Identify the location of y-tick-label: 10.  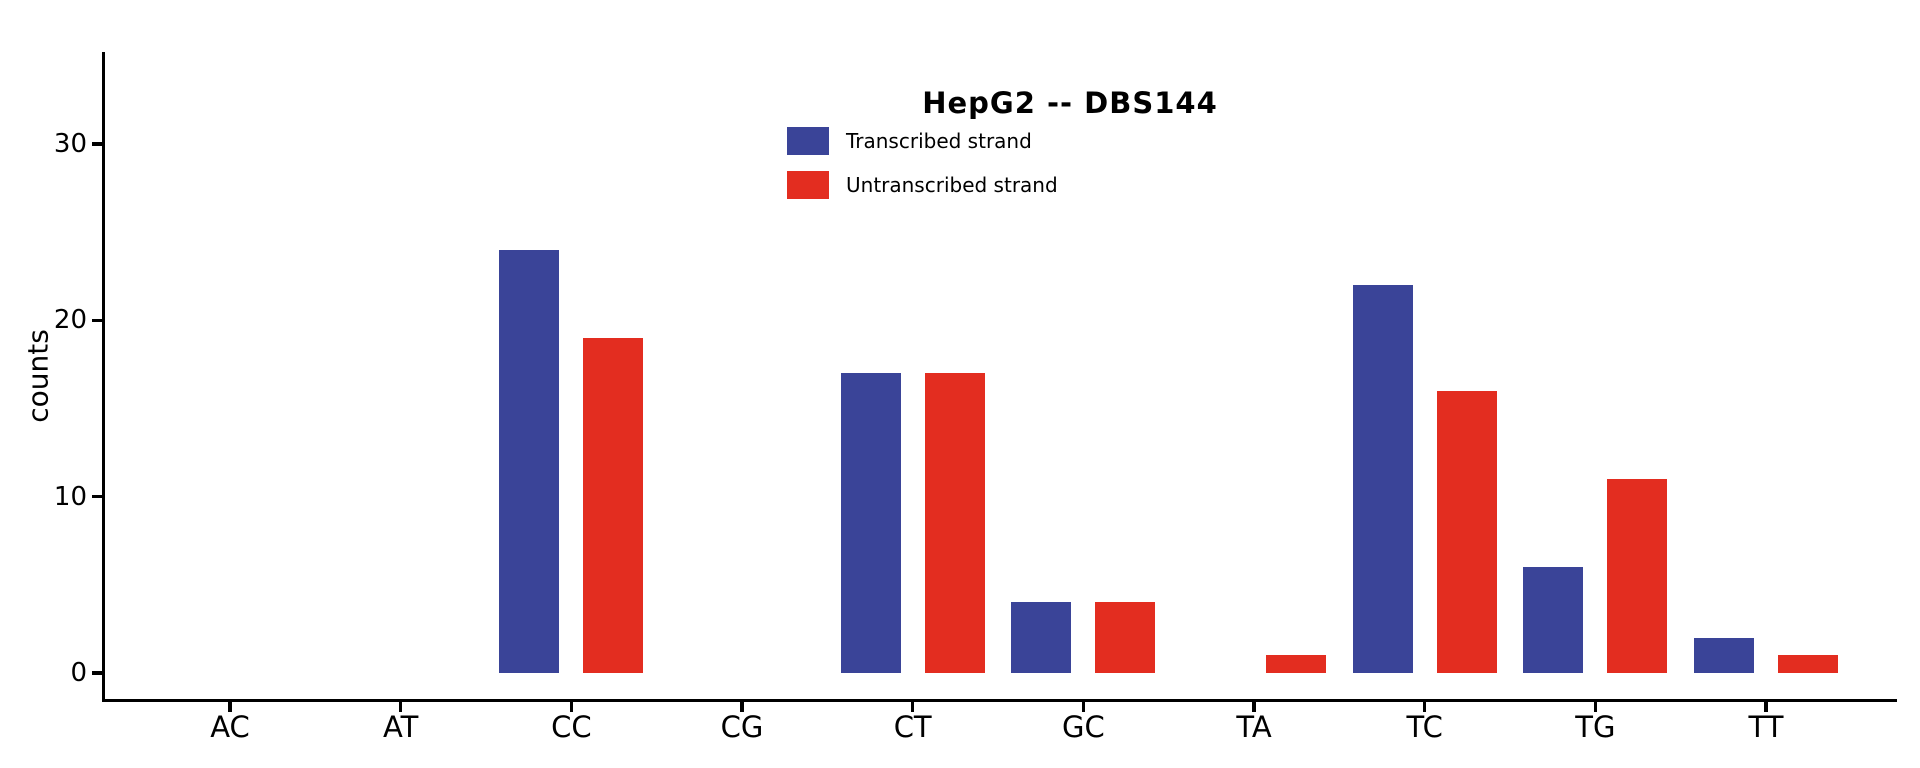
(70, 496).